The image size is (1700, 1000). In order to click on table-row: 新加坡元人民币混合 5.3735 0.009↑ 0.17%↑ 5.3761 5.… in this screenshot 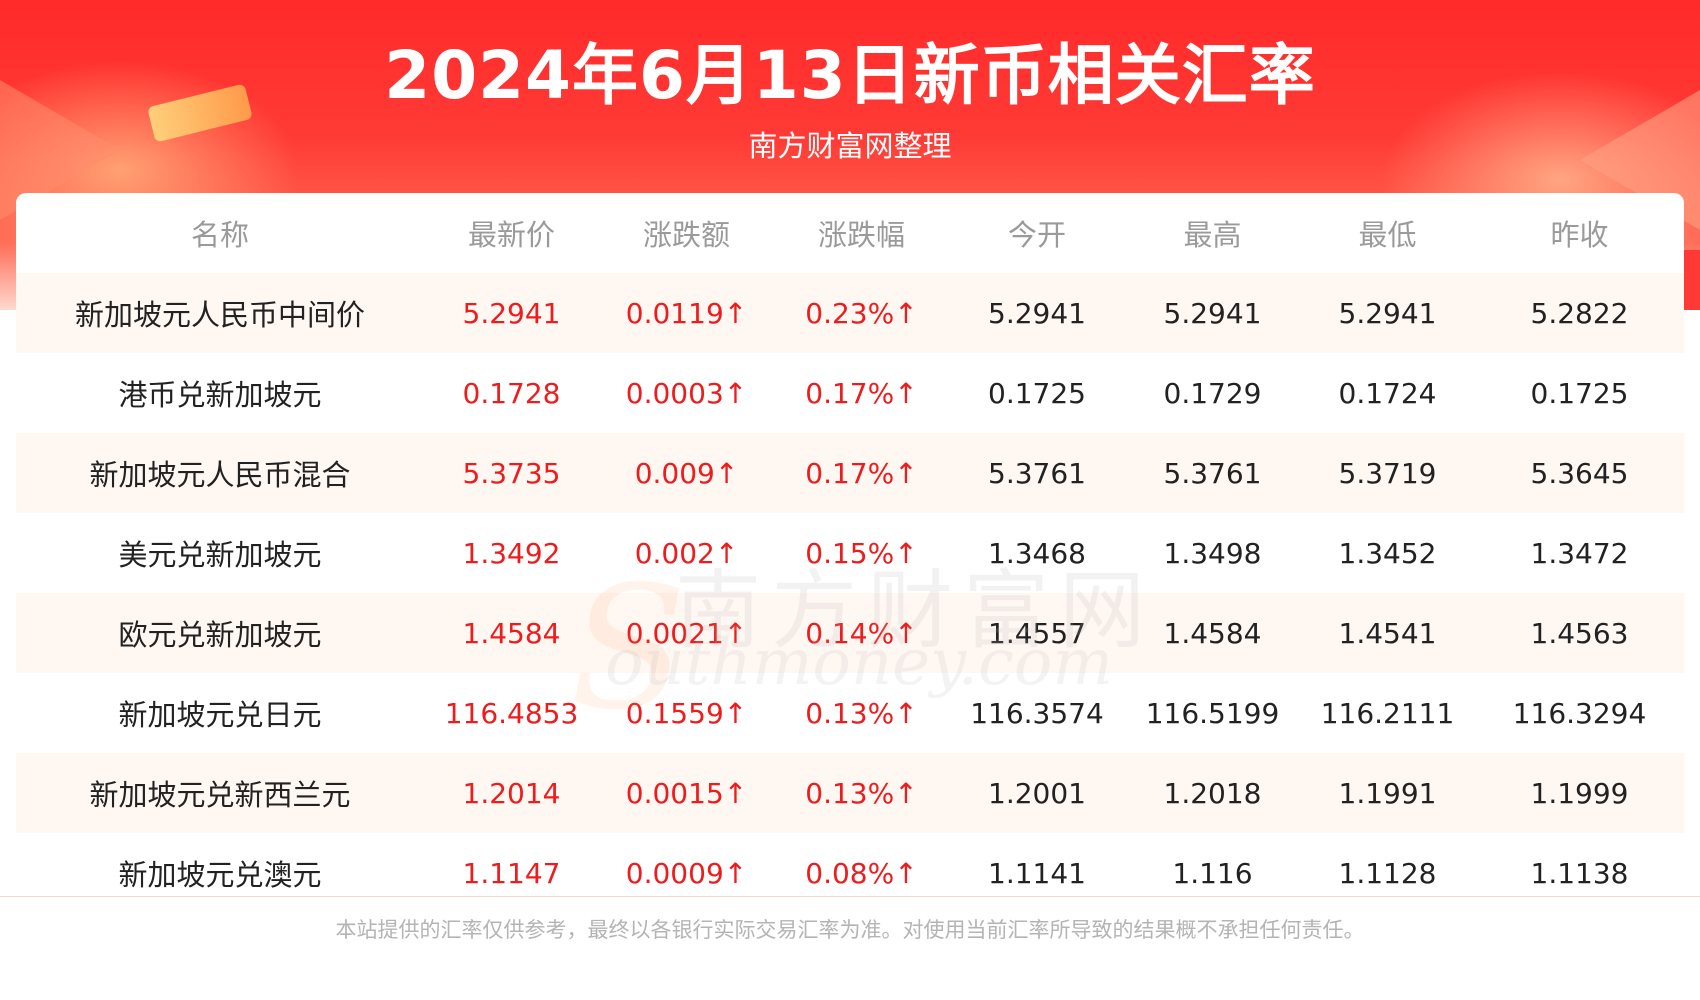, I will do `click(850, 473)`.